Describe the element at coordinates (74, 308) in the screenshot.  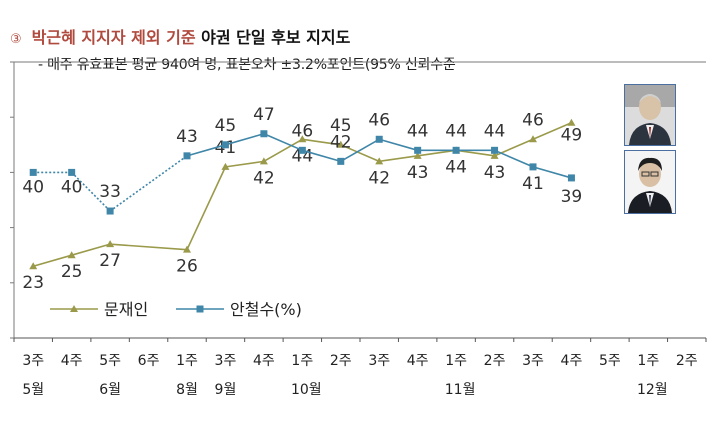
I see `legend-marker` at that location.